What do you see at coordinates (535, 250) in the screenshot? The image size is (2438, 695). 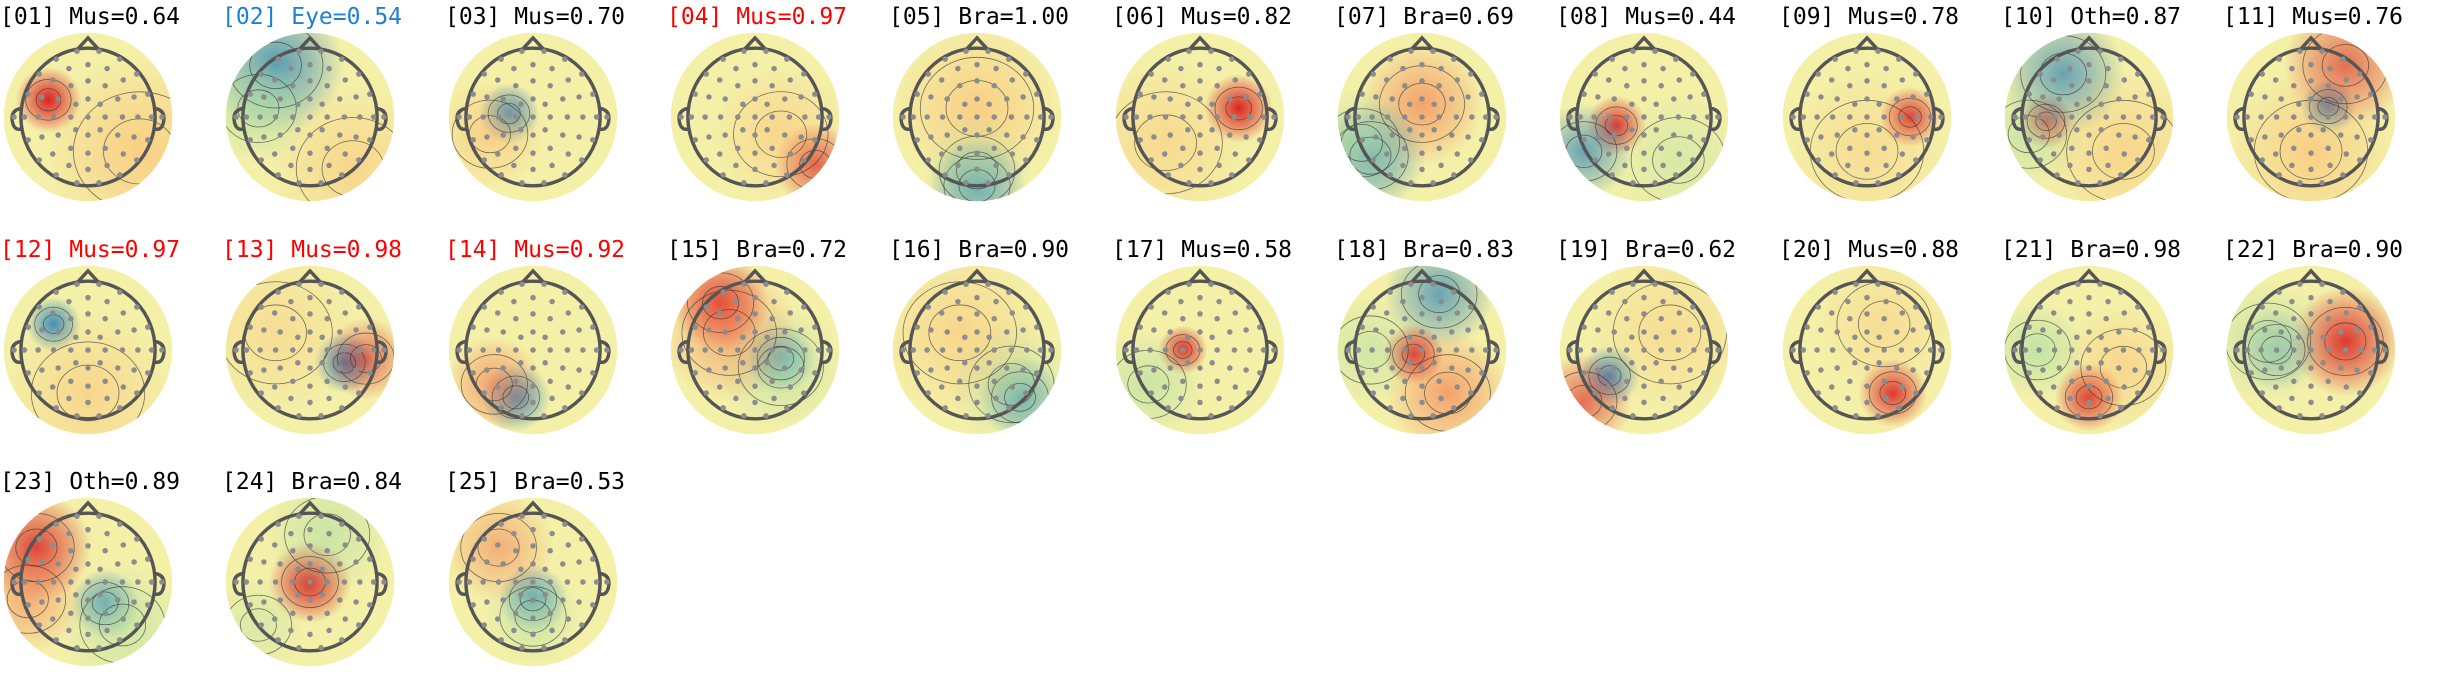 I see `component-label: [14] Mus=0.92` at bounding box center [535, 250].